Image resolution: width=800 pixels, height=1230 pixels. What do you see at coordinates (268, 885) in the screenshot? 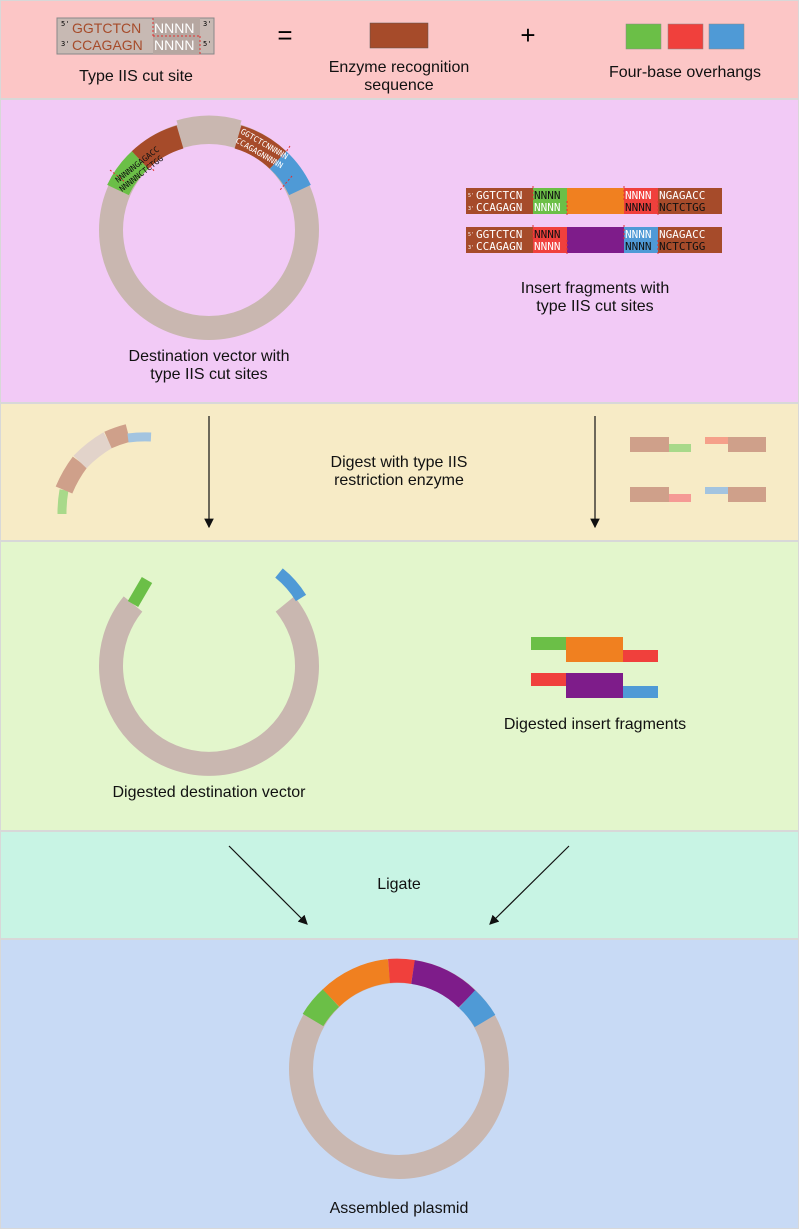
I see `ligate-arrow-left` at bounding box center [268, 885].